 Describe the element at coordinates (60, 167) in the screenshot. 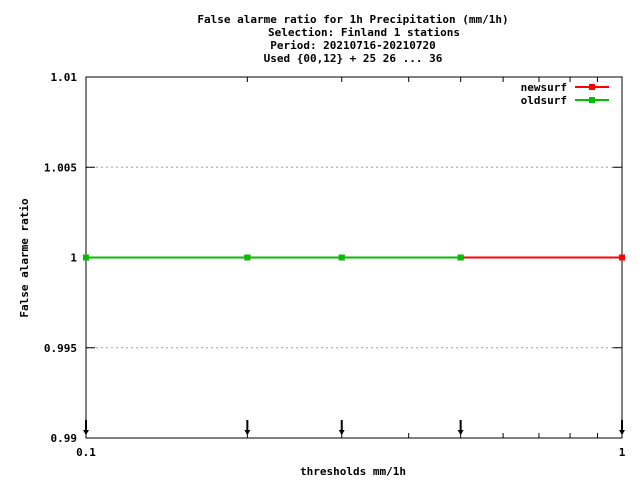

I see `y-tick-label-3: 1.005` at that location.